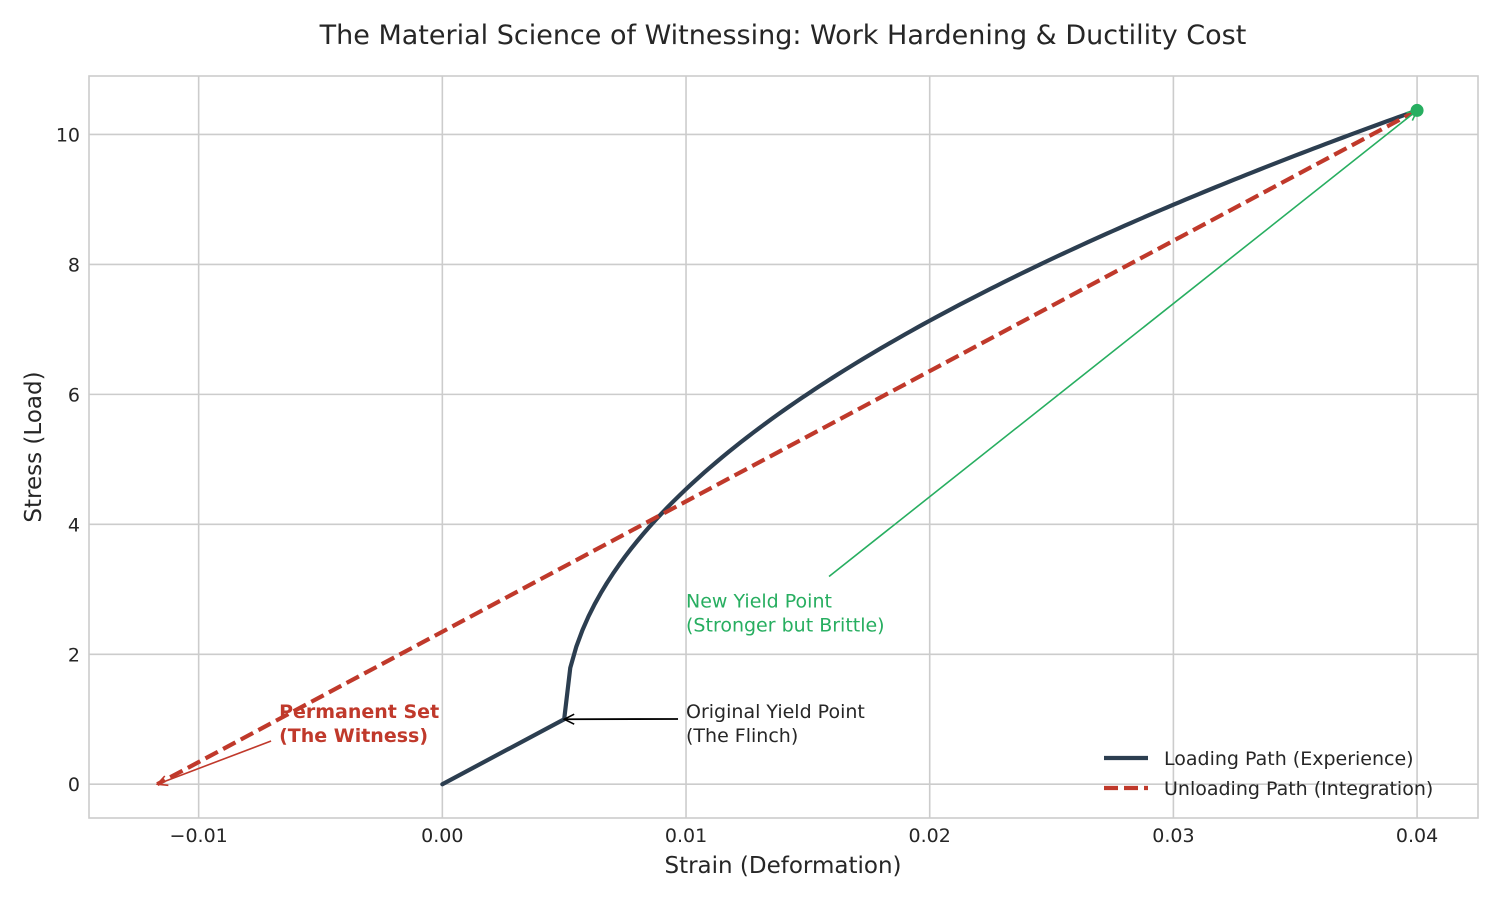 The width and height of the screenshot is (1500, 900). Describe the element at coordinates (74, 265) in the screenshot. I see `y-tick-label: 8` at that location.